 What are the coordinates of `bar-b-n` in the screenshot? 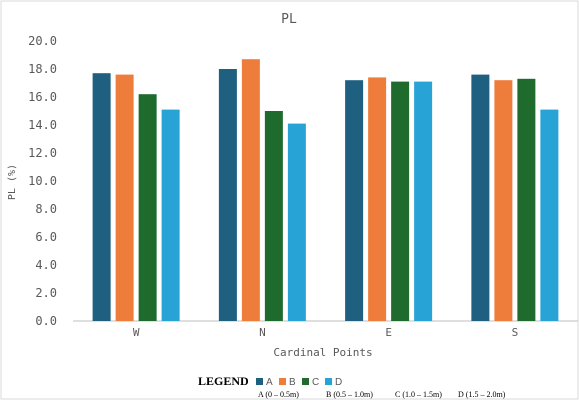 It's located at (250, 190).